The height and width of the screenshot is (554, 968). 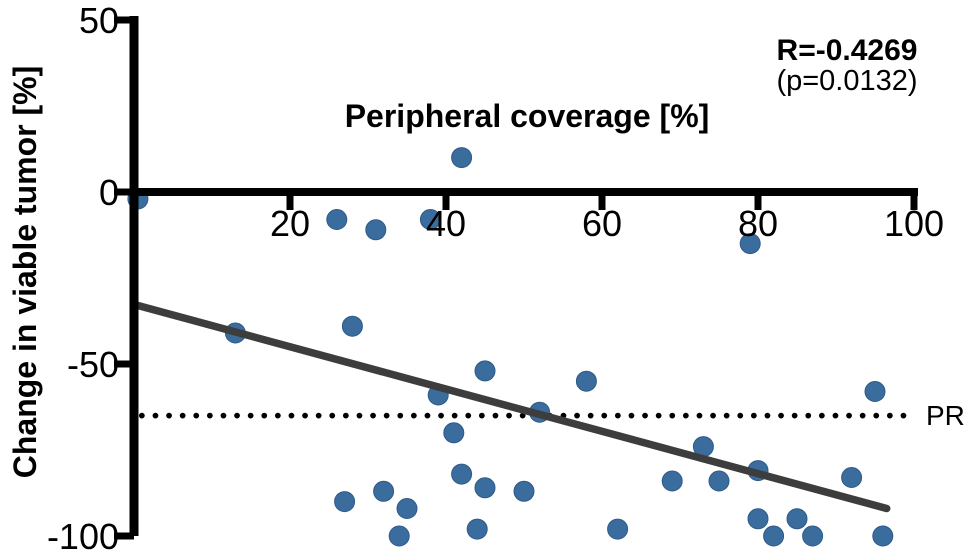 I want to click on pr-label: PR, so click(x=945, y=415).